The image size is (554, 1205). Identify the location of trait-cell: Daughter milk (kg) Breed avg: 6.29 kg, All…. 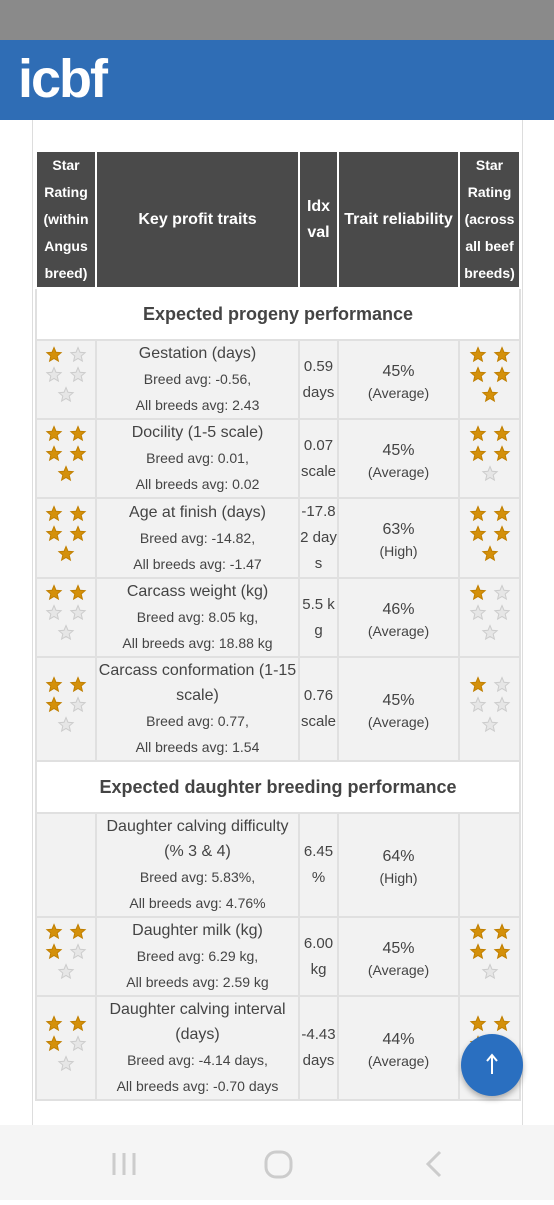
(197, 956).